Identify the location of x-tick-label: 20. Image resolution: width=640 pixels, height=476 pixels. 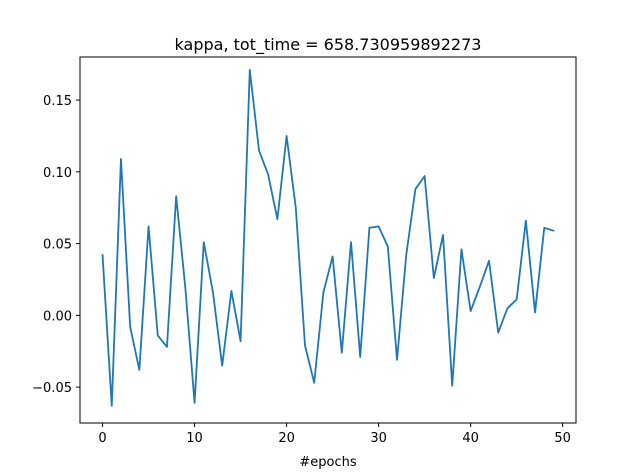
(286, 438).